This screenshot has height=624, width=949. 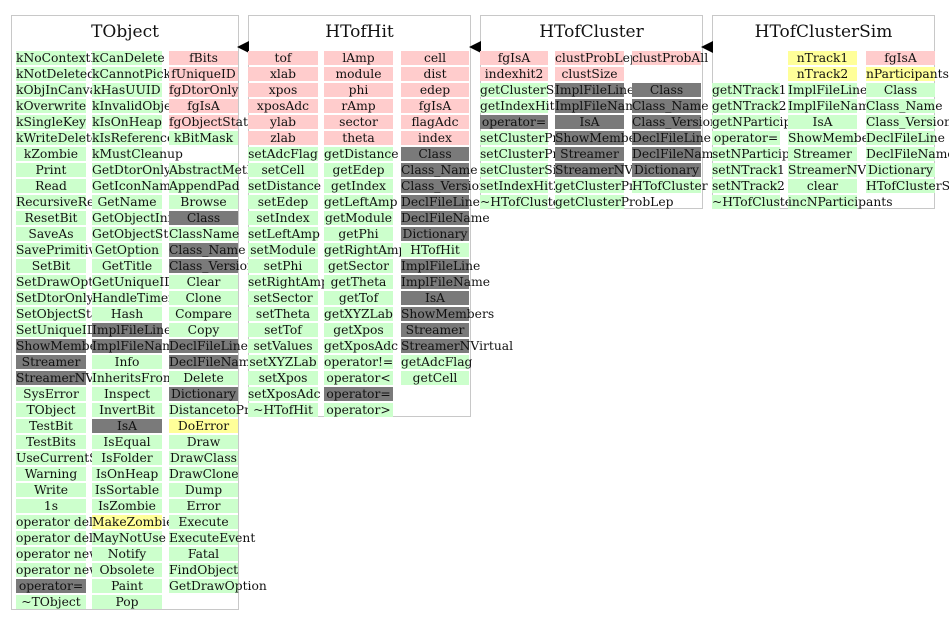 What do you see at coordinates (361, 202) in the screenshot?
I see `class-member: getLeftAmp` at bounding box center [361, 202].